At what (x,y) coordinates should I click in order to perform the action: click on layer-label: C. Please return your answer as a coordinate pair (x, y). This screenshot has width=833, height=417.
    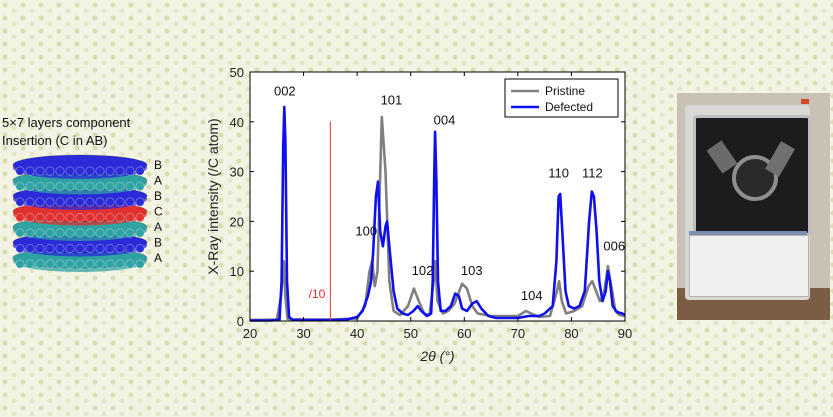
    Looking at the image, I should click on (158, 212).